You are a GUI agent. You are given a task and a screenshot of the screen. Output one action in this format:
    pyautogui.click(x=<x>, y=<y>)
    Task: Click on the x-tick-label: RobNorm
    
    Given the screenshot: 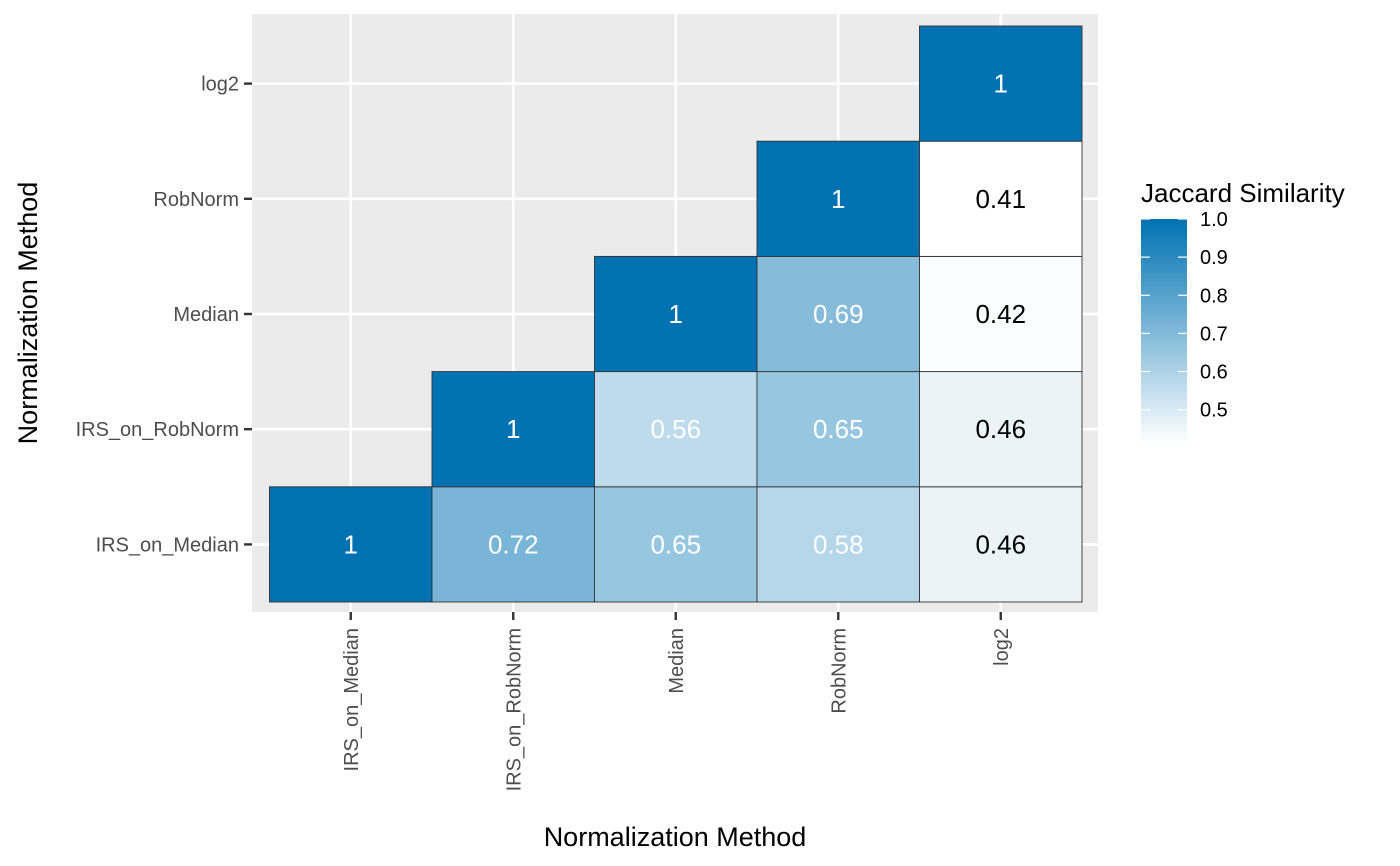 What is the action you would take?
    pyautogui.click(x=839, y=671)
    